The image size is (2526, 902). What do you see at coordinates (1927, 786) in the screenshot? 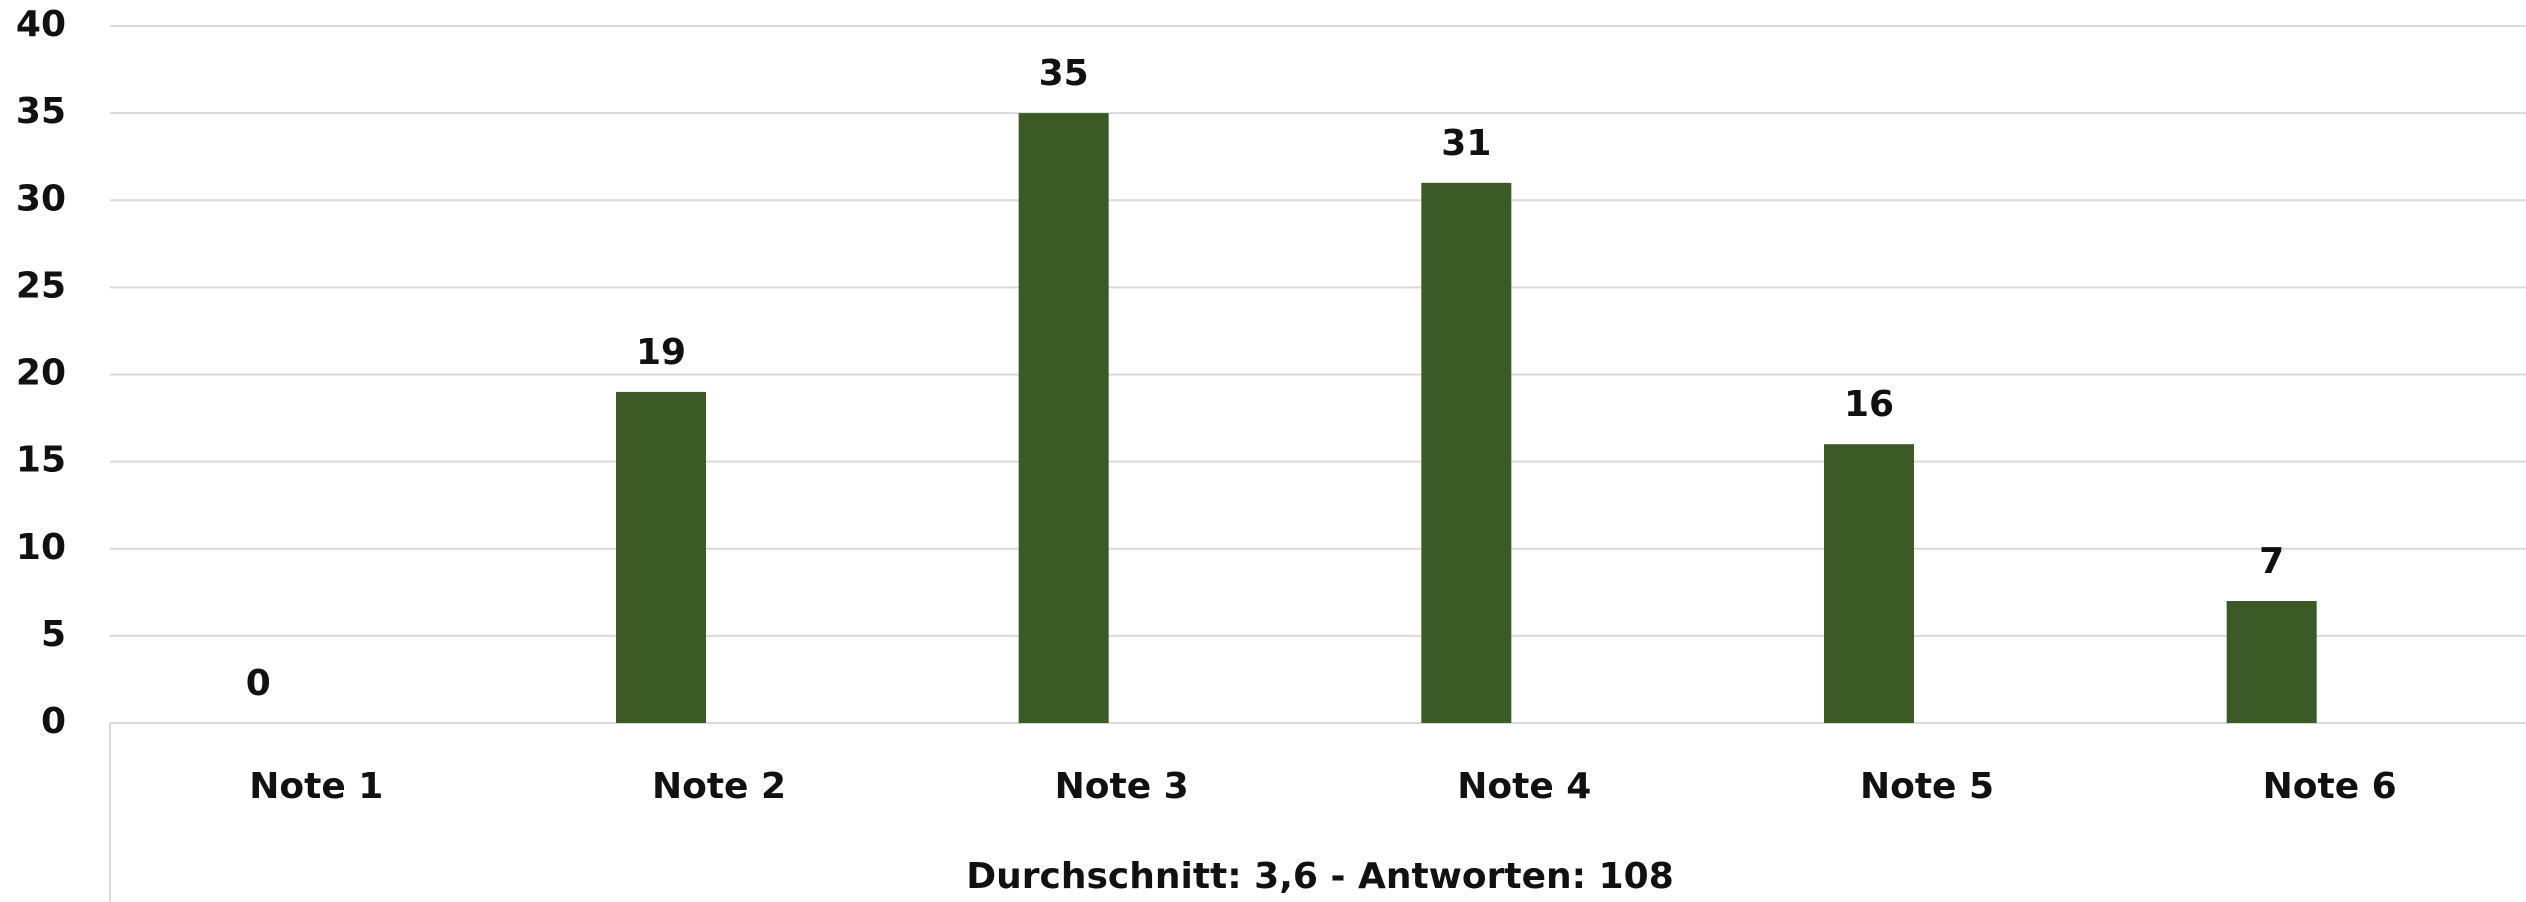
I see `x-tick-label: Note 5` at bounding box center [1927, 786].